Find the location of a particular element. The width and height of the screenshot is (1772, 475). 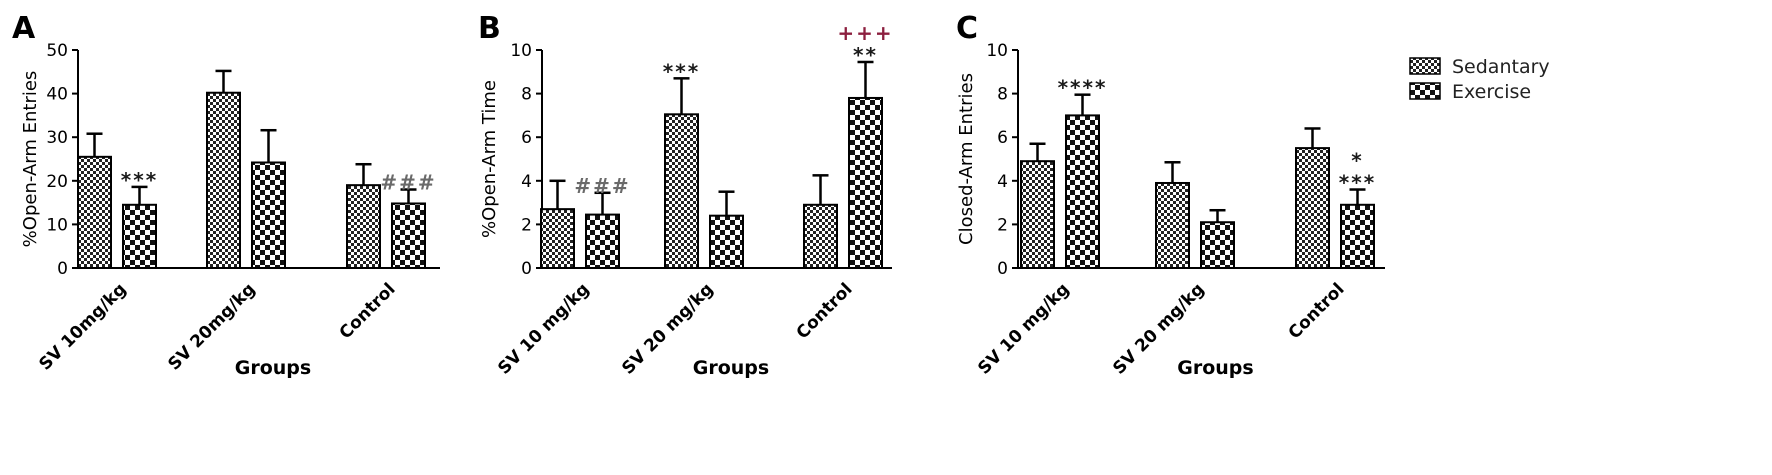

significance-marker: * is located at coordinates (1357, 161).